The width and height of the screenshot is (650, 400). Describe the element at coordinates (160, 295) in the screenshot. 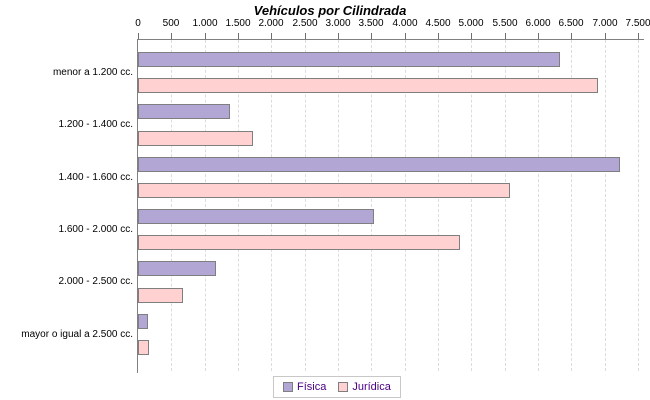

I see `bar-juridica-2-000-2-500-cc-` at that location.